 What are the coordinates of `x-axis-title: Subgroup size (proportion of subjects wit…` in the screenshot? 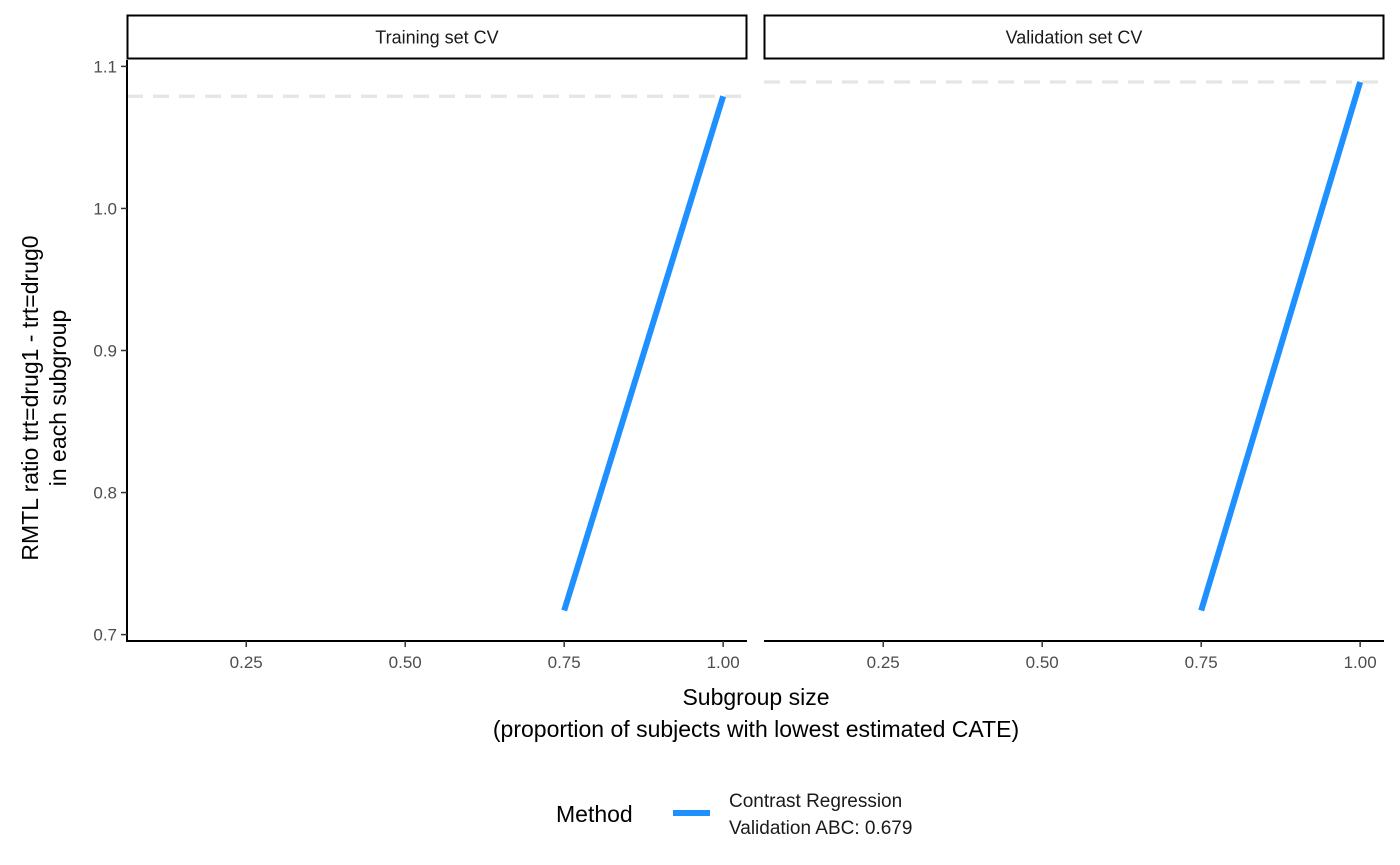 It's located at (756, 713).